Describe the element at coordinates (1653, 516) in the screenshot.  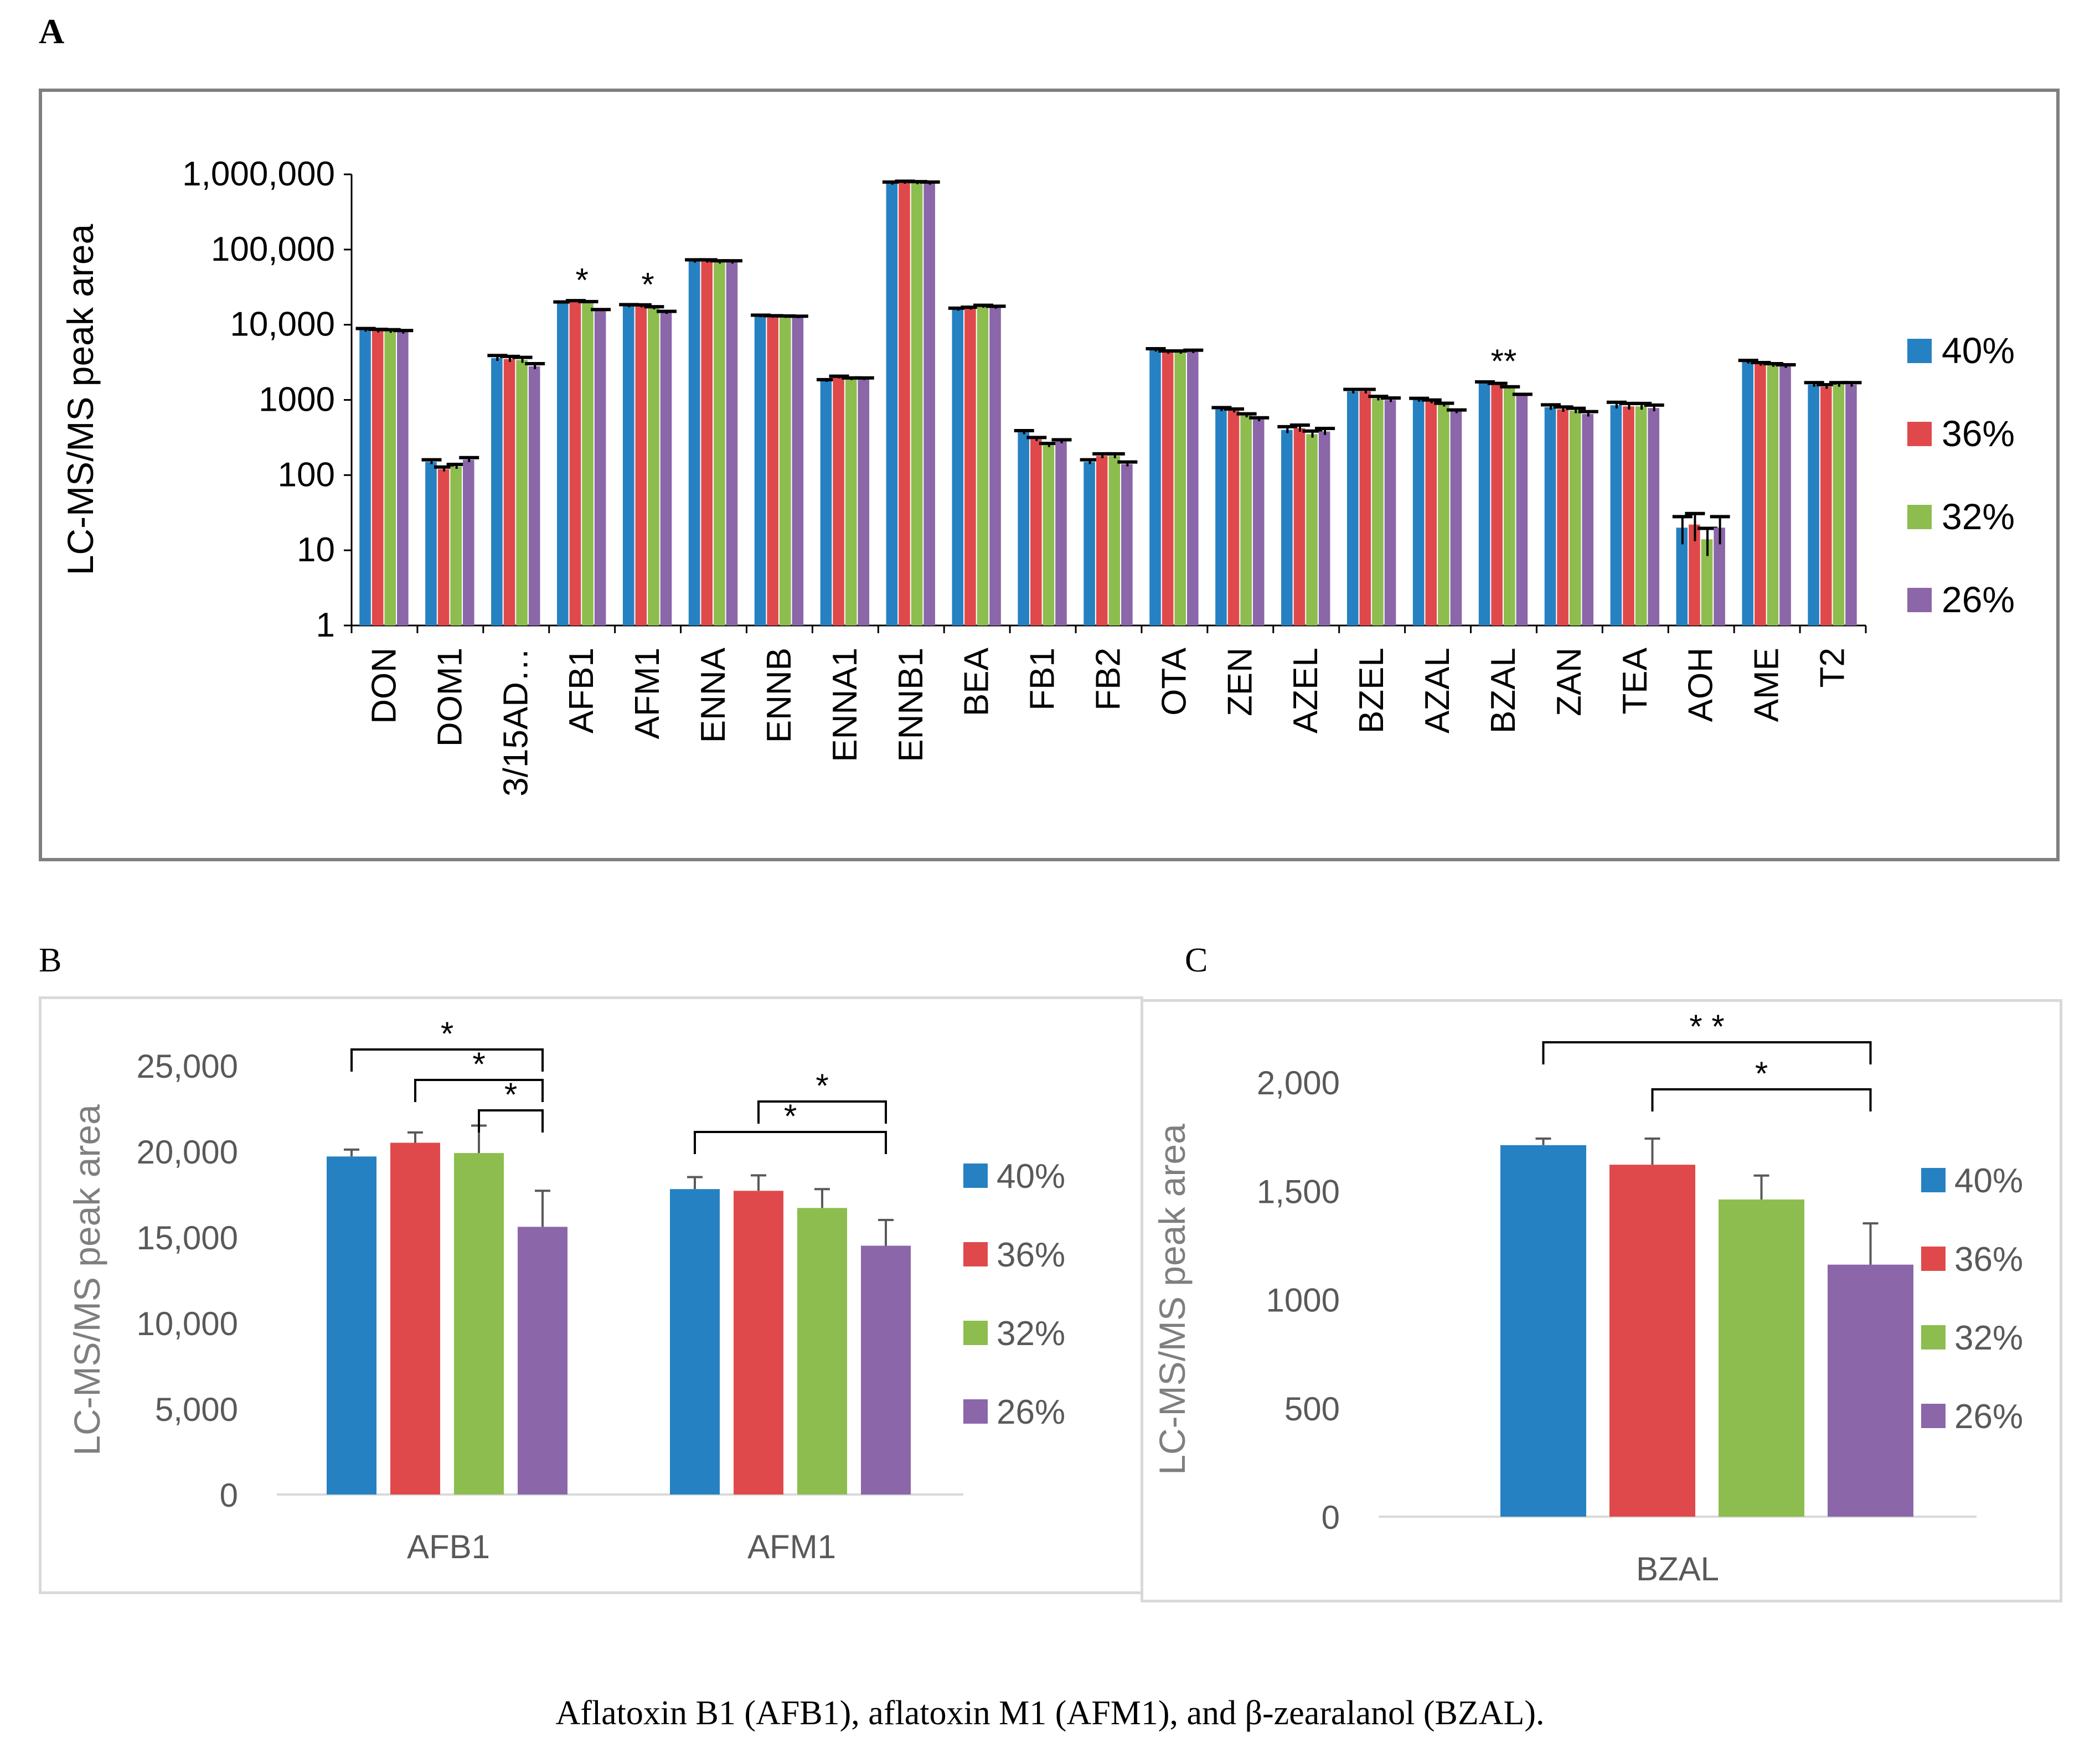
I see `bar-26pct-TEA` at that location.